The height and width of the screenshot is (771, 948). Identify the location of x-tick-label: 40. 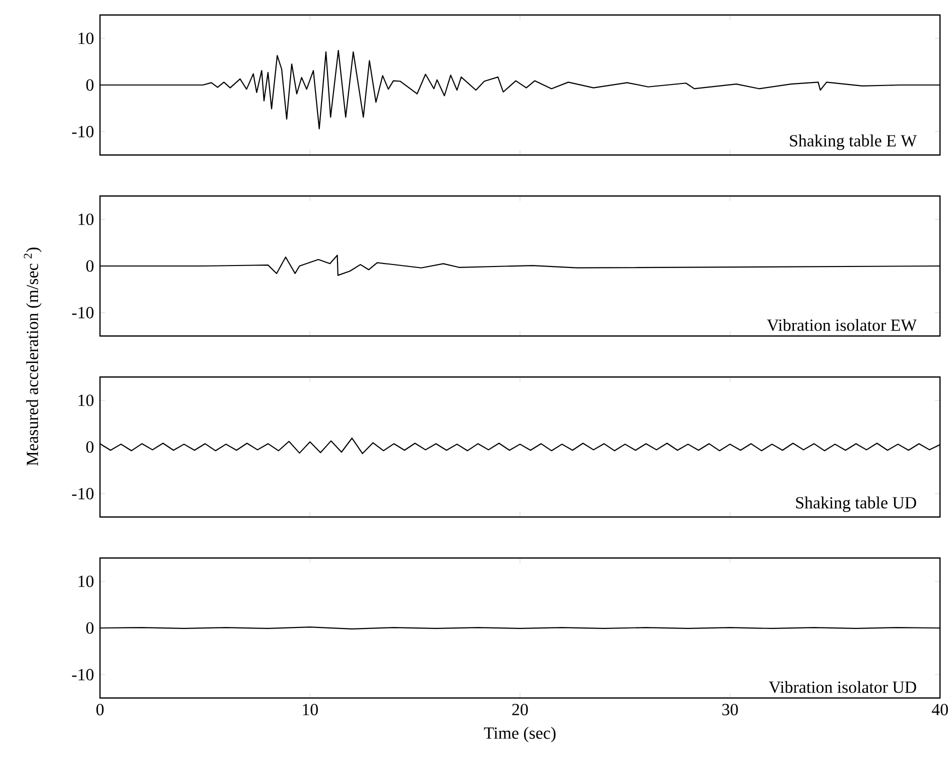
(940, 710).